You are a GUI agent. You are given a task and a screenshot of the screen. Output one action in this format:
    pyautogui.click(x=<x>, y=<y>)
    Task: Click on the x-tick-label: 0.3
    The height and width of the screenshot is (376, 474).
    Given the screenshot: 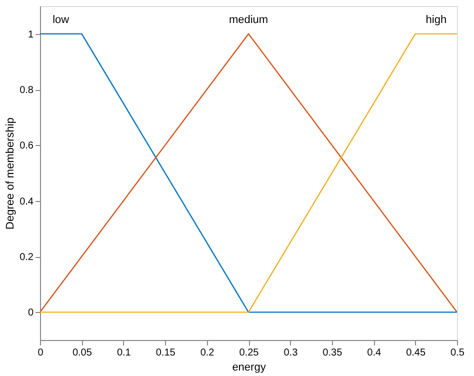 What is the action you would take?
    pyautogui.click(x=291, y=353)
    